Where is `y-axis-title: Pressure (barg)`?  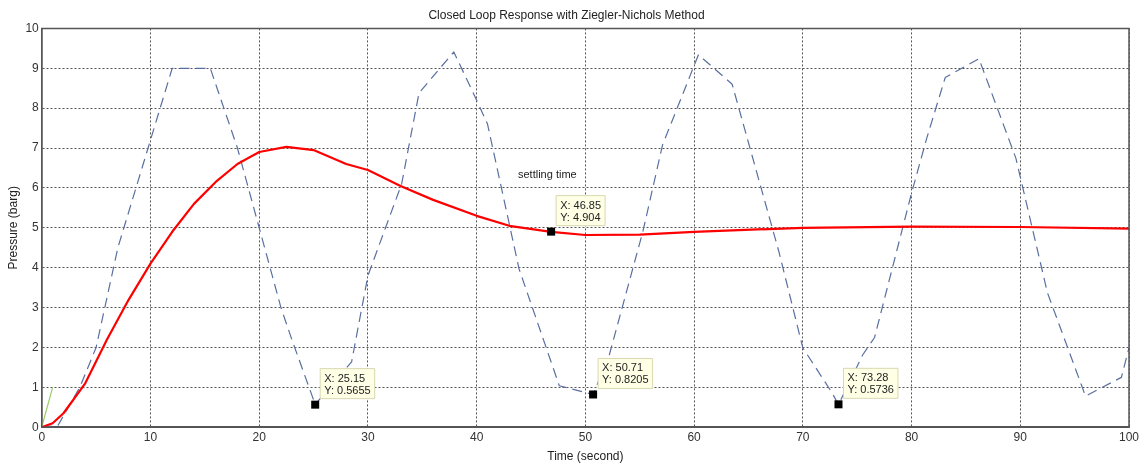 y-axis-title: Pressure (barg) is located at coordinates (12, 228).